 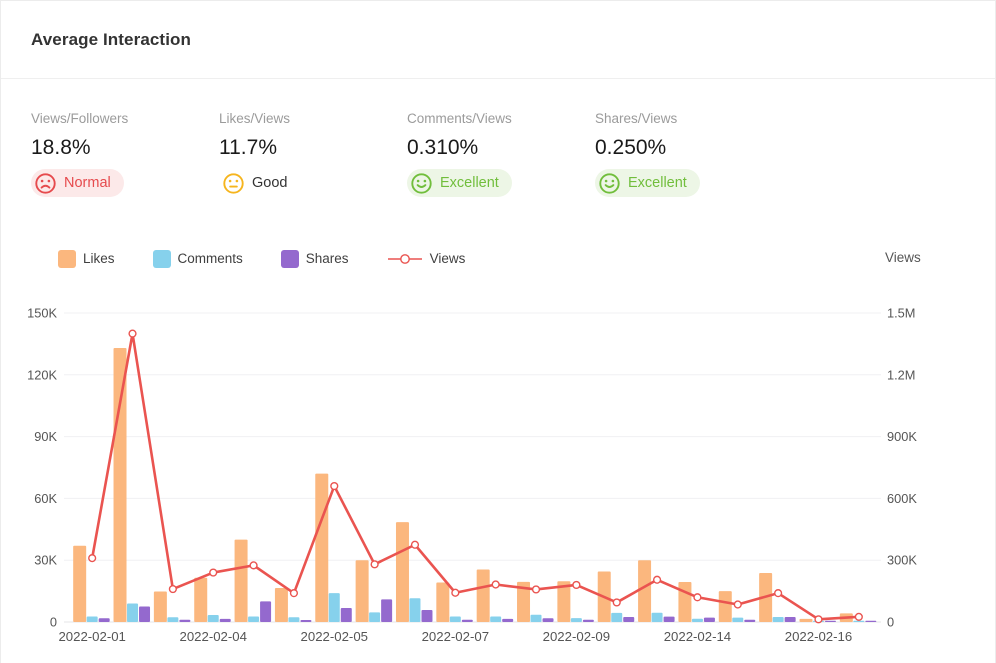 What do you see at coordinates (443, 147) in the screenshot?
I see `stat-value: 0.310%` at bounding box center [443, 147].